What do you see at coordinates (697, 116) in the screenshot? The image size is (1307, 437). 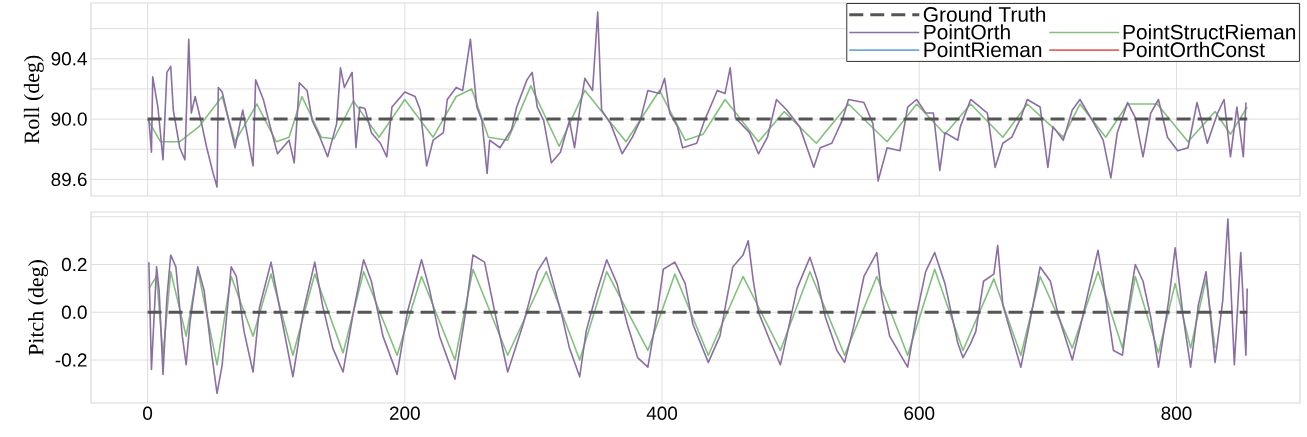 I see `line-series` at bounding box center [697, 116].